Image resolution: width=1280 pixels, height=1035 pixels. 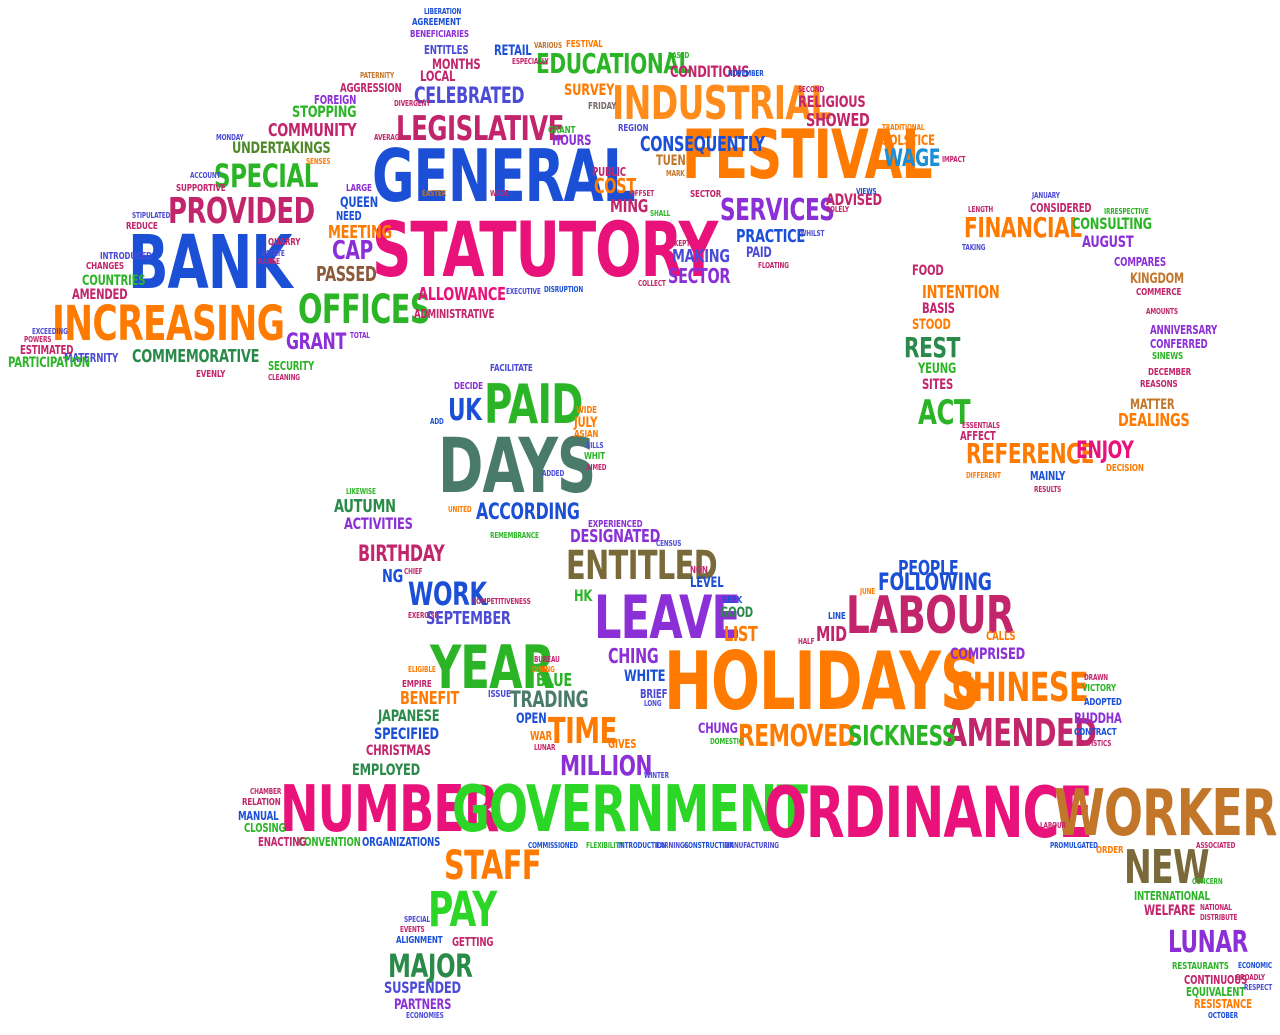 What do you see at coordinates (531, 719) in the screenshot?
I see `word-open: OPEN` at bounding box center [531, 719].